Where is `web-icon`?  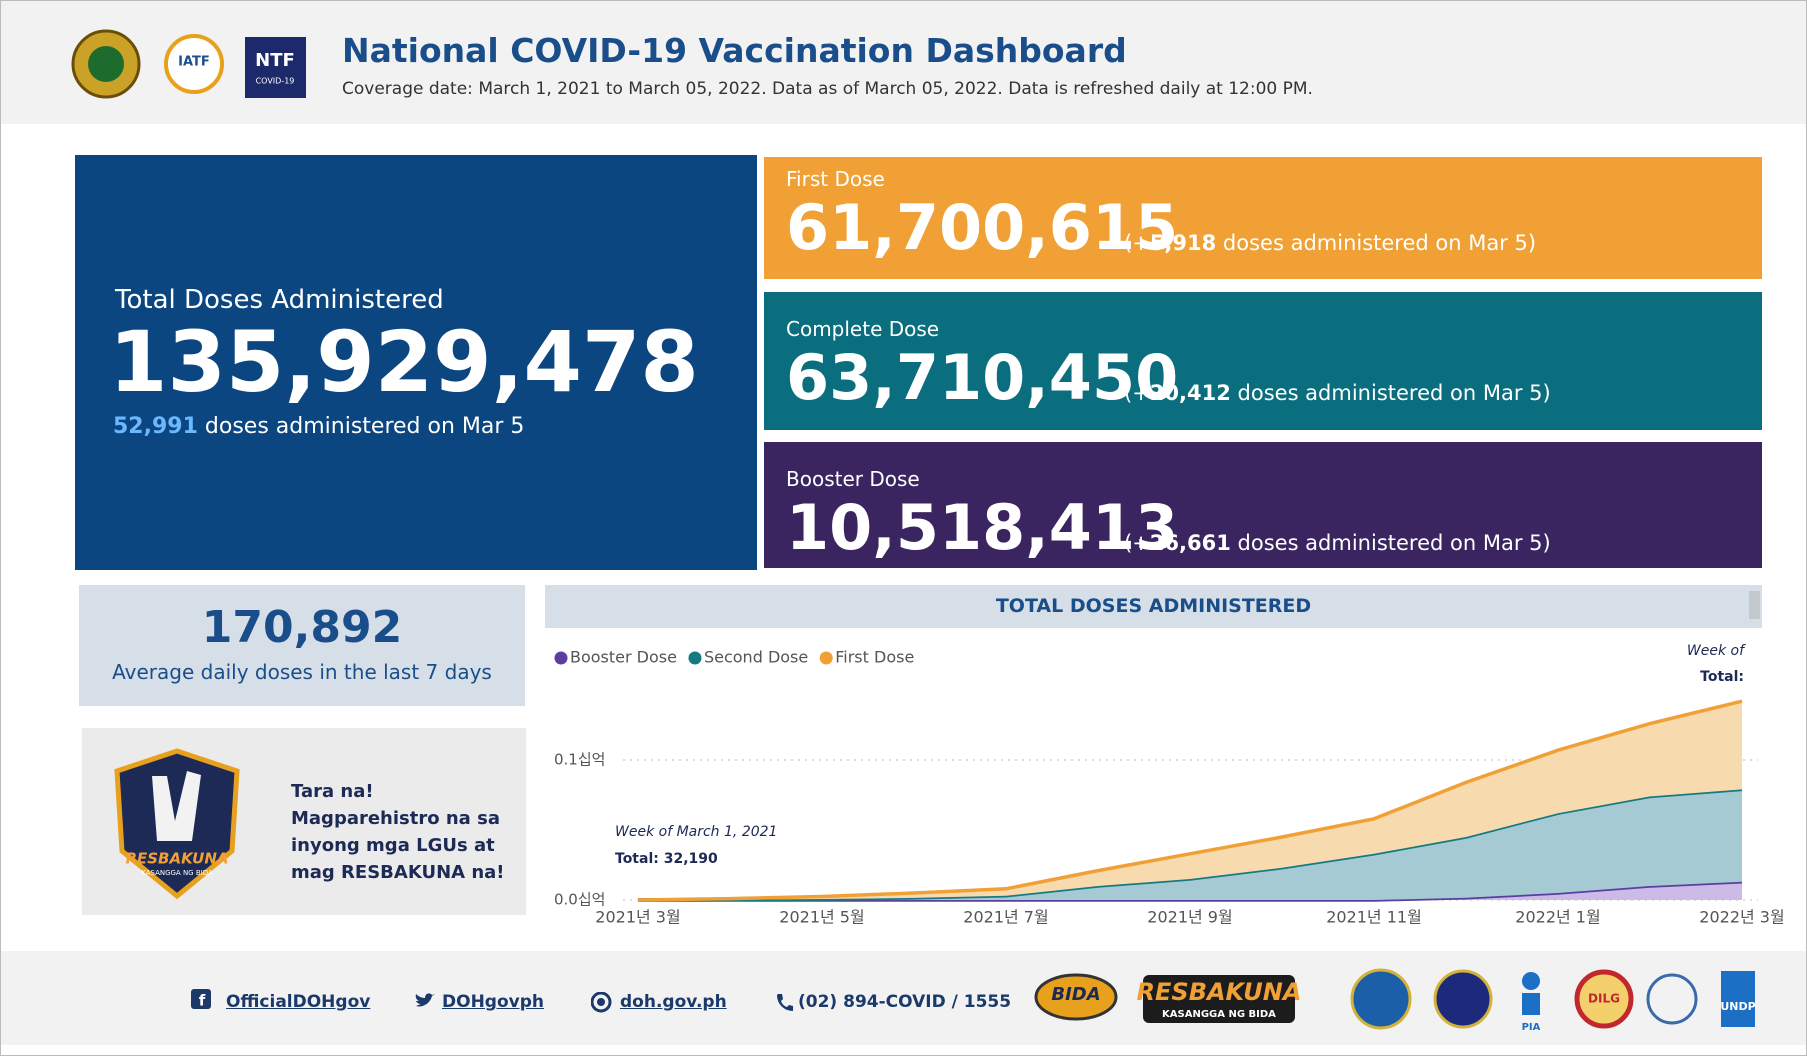 web-icon is located at coordinates (601, 1002).